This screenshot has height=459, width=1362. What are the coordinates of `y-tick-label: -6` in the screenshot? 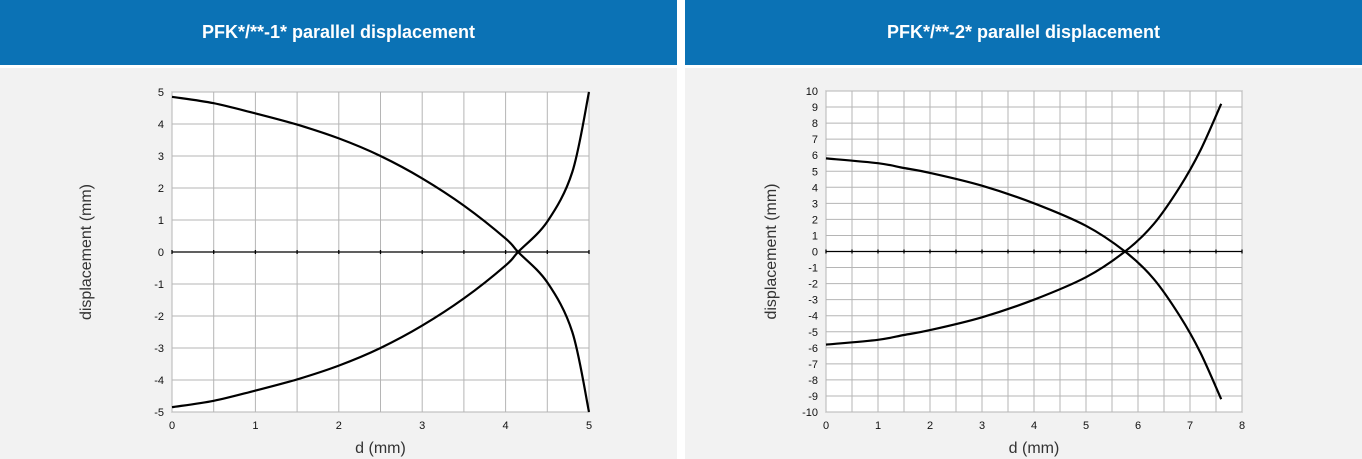 It's located at (813, 349).